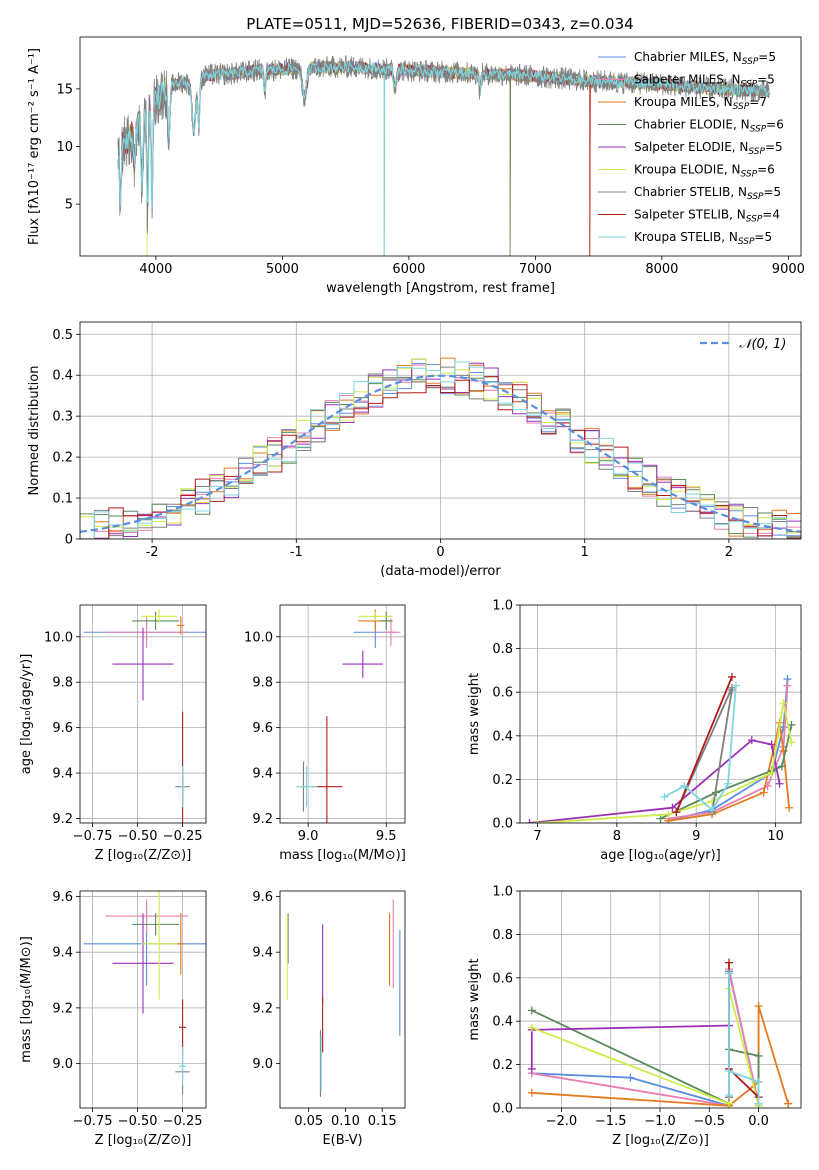 The height and width of the screenshot is (1170, 819). I want to click on x-tick-label: 1, so click(585, 552).